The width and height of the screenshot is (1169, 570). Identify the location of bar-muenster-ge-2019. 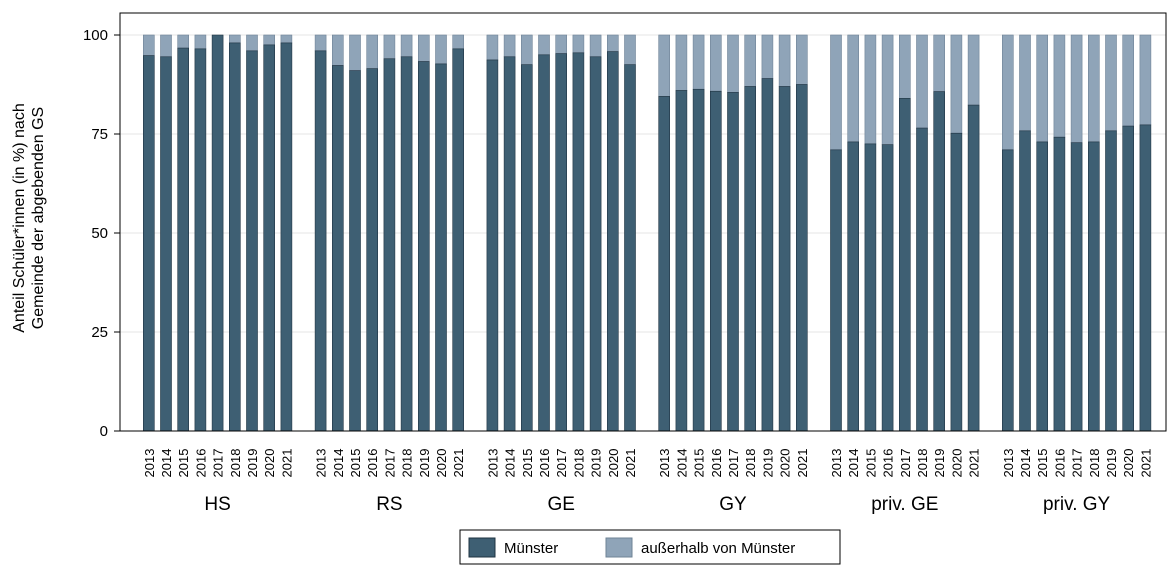
(595, 244).